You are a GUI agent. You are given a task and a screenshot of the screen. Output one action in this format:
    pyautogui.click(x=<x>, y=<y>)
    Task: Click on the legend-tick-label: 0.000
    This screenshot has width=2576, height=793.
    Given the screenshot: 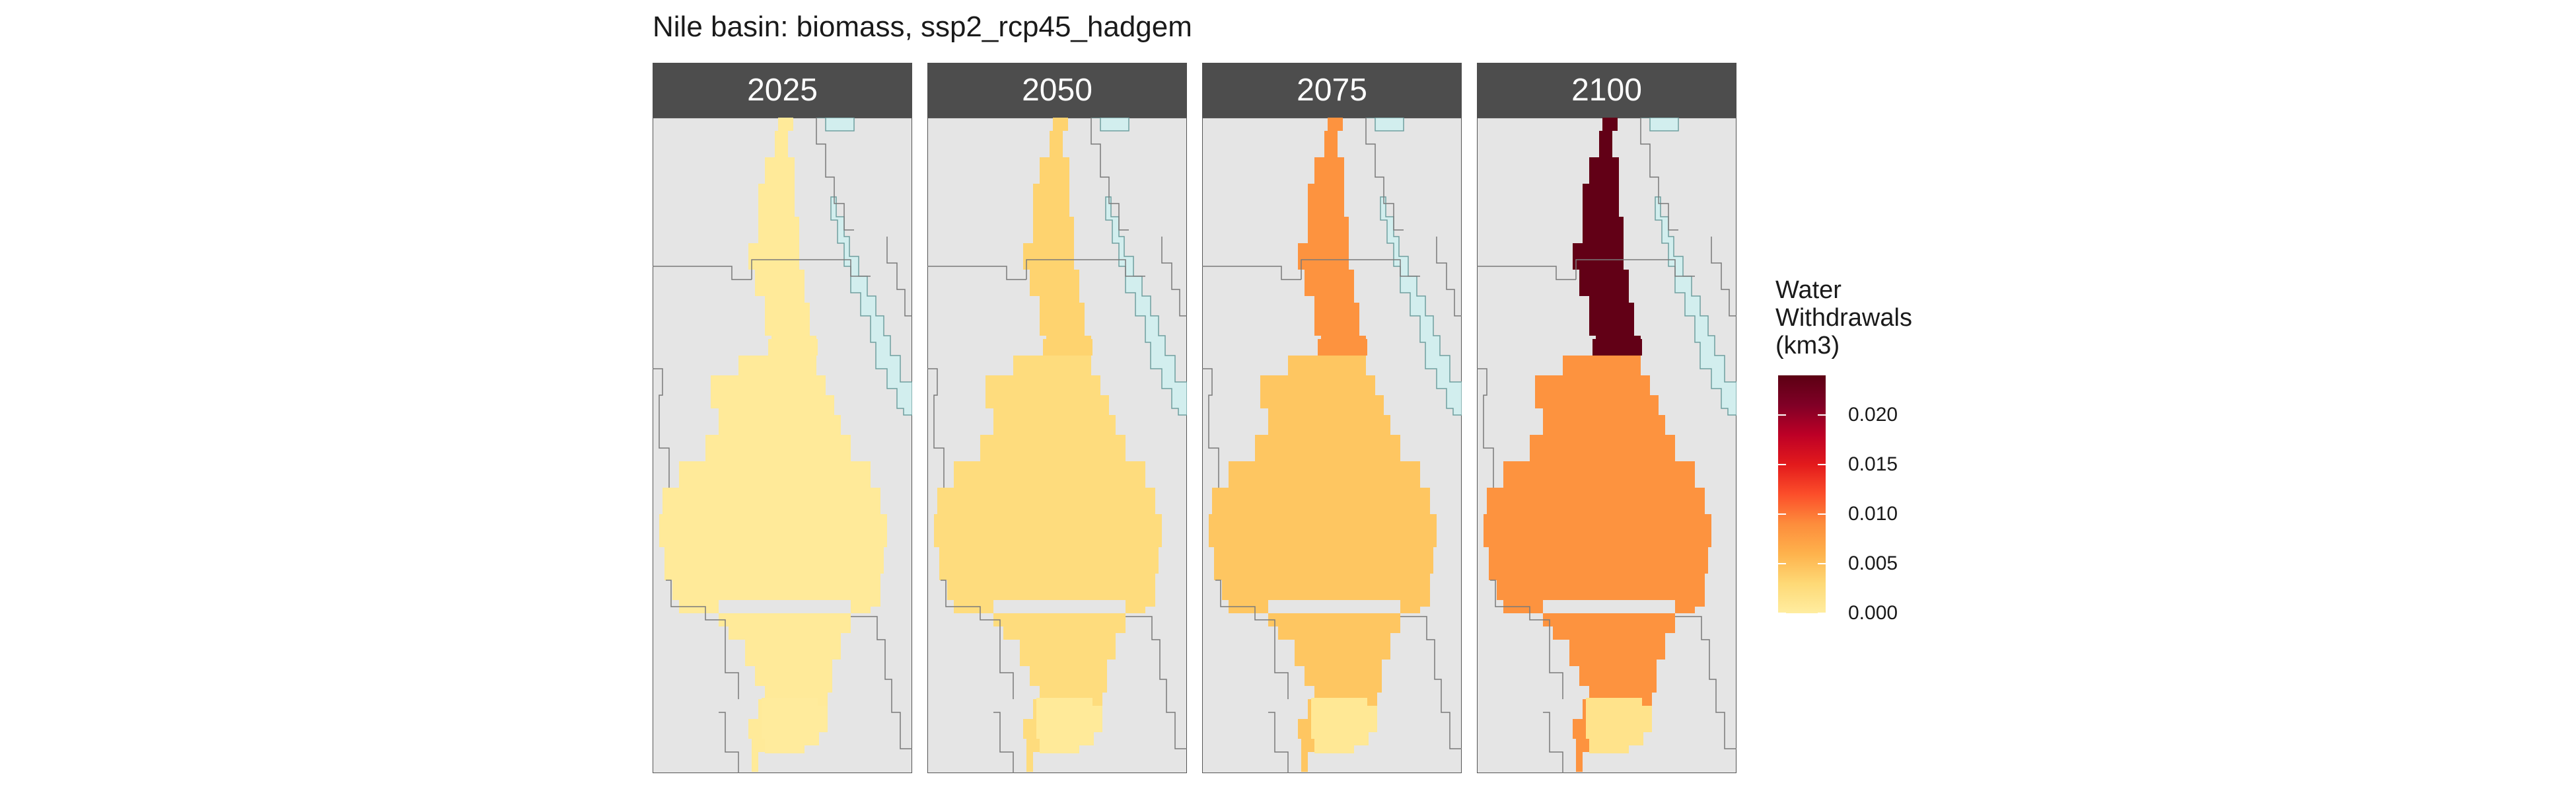 What is the action you would take?
    pyautogui.click(x=1873, y=613)
    